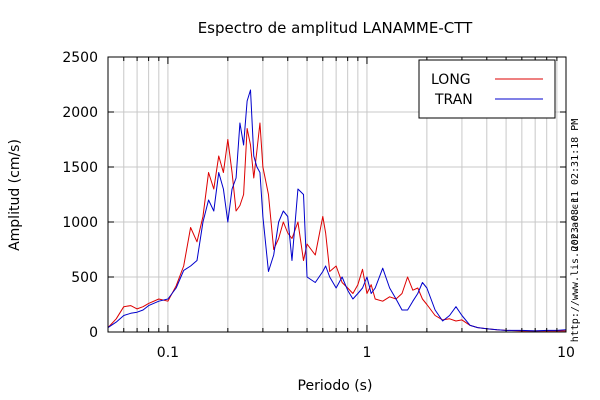 Image resolution: width=600 pixels, height=400 pixels. What do you see at coordinates (80, 58) in the screenshot?
I see `y-tick-label: 2500` at bounding box center [80, 58].